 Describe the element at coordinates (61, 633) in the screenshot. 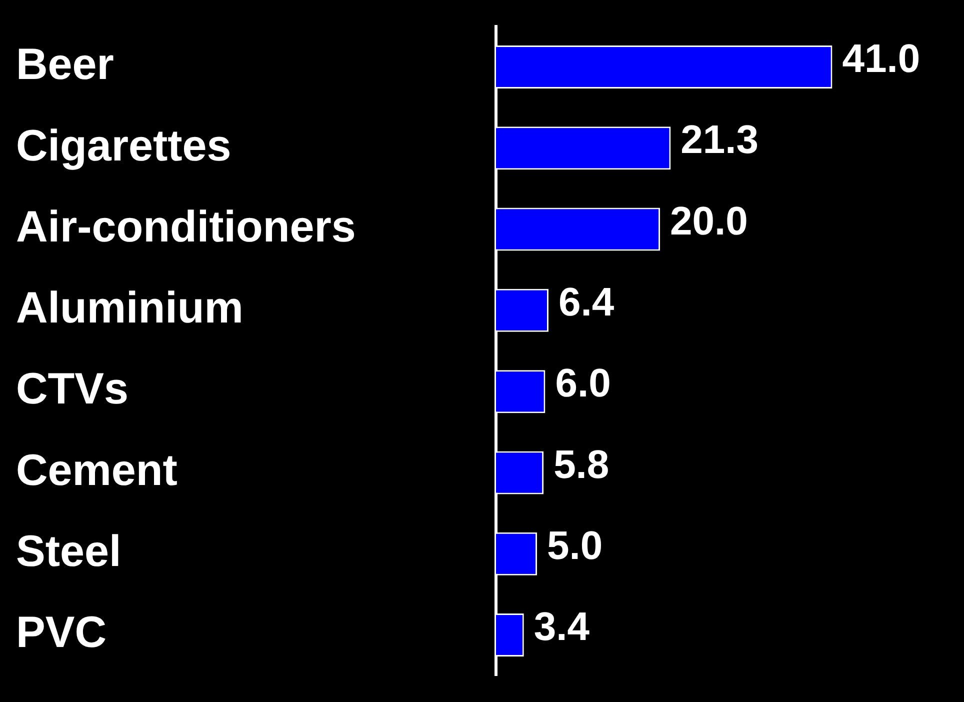

I see `y-tick-label: PVC` at that location.